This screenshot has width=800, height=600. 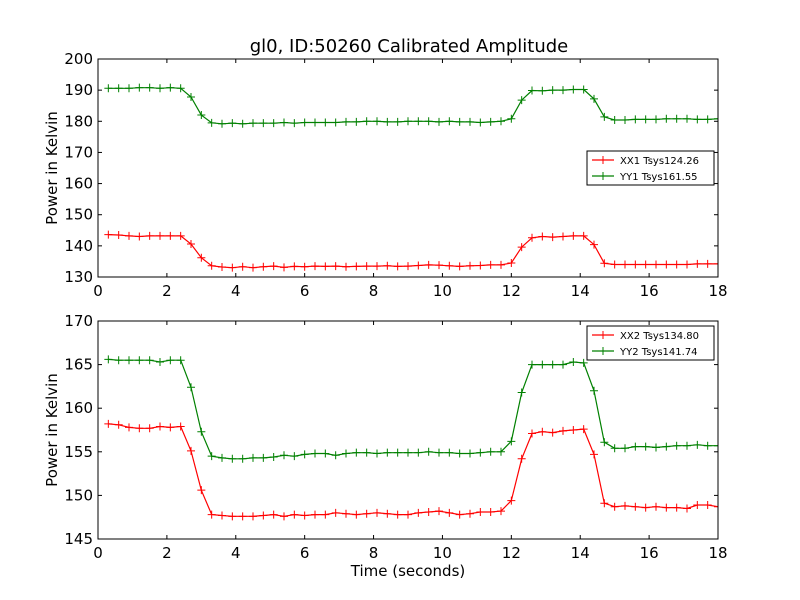 I want to click on y-tick-label: 190, so click(x=78, y=90).